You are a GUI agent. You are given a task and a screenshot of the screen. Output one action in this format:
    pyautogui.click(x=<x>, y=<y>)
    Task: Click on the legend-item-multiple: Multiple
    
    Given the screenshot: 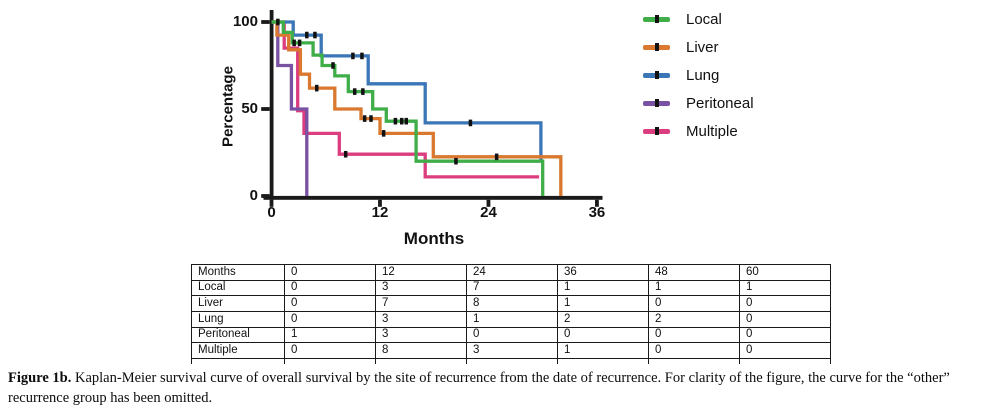 What is the action you would take?
    pyautogui.click(x=698, y=131)
    